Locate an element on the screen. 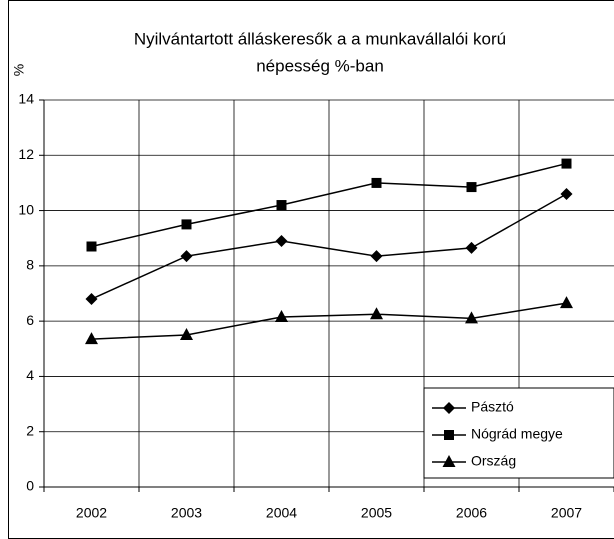  y-tick-label: 10 is located at coordinates (26, 209).